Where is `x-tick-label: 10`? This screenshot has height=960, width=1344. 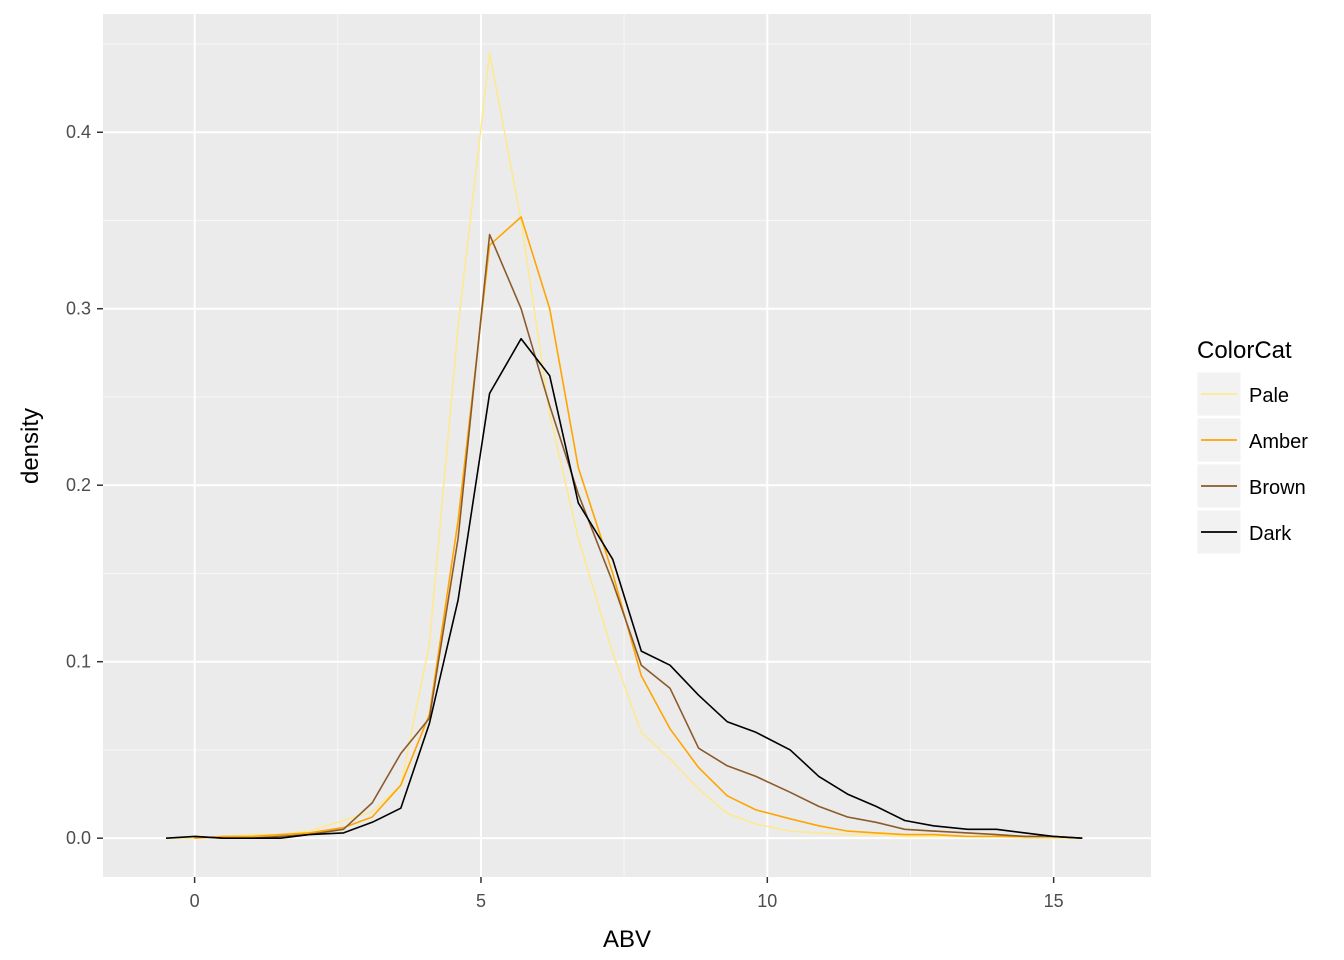 x-tick-label: 10 is located at coordinates (767, 901).